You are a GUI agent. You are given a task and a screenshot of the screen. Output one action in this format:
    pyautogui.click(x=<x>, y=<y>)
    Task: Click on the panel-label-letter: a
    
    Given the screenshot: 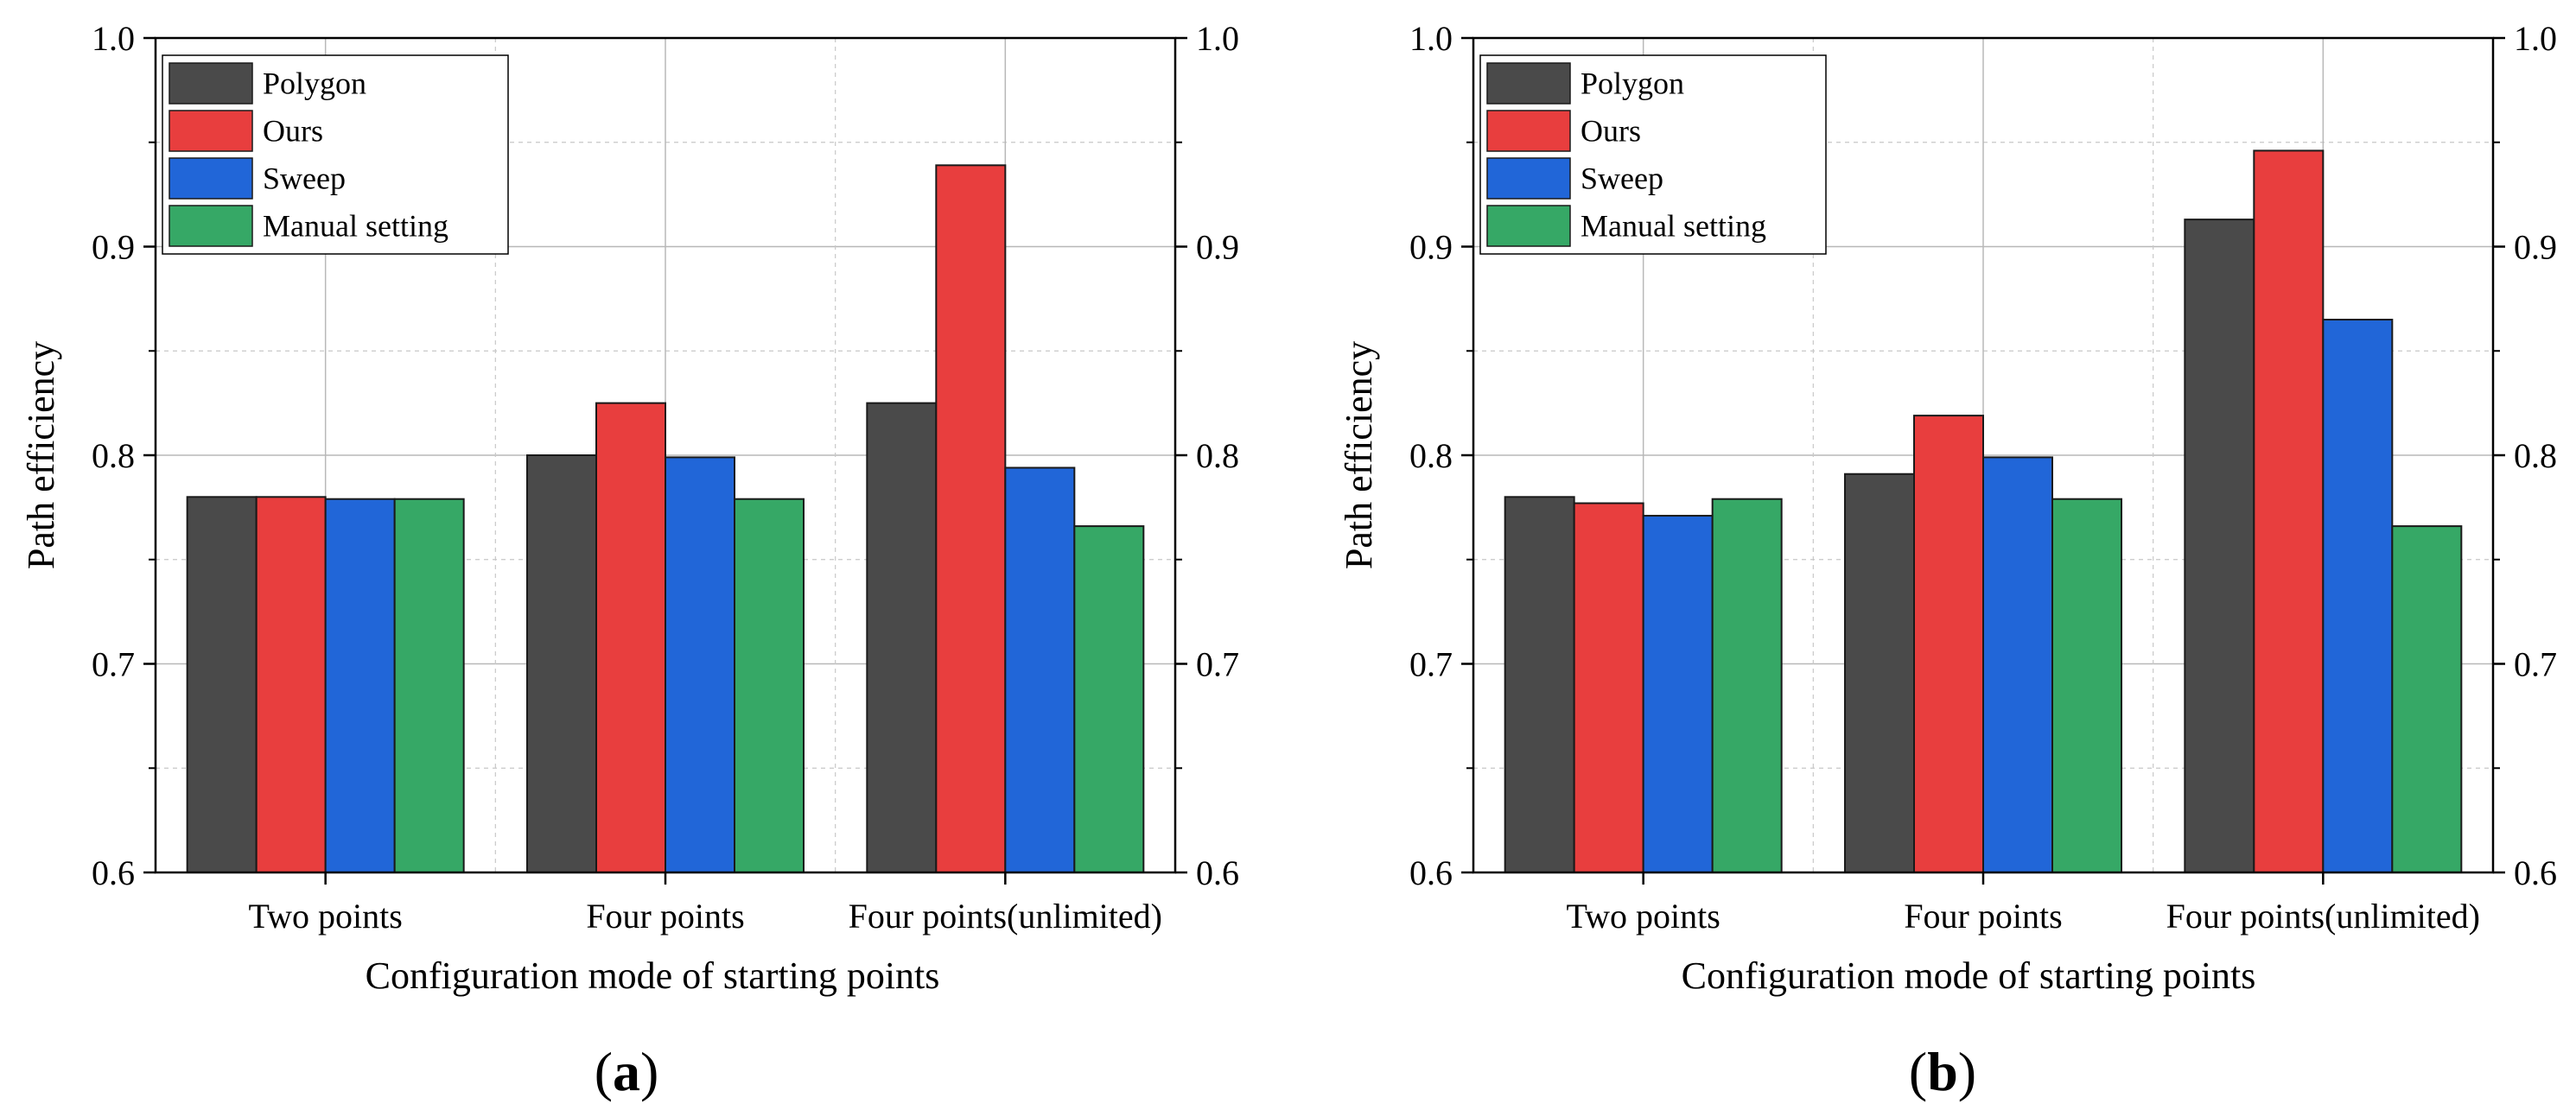 What is the action you would take?
    pyautogui.click(x=627, y=1071)
    